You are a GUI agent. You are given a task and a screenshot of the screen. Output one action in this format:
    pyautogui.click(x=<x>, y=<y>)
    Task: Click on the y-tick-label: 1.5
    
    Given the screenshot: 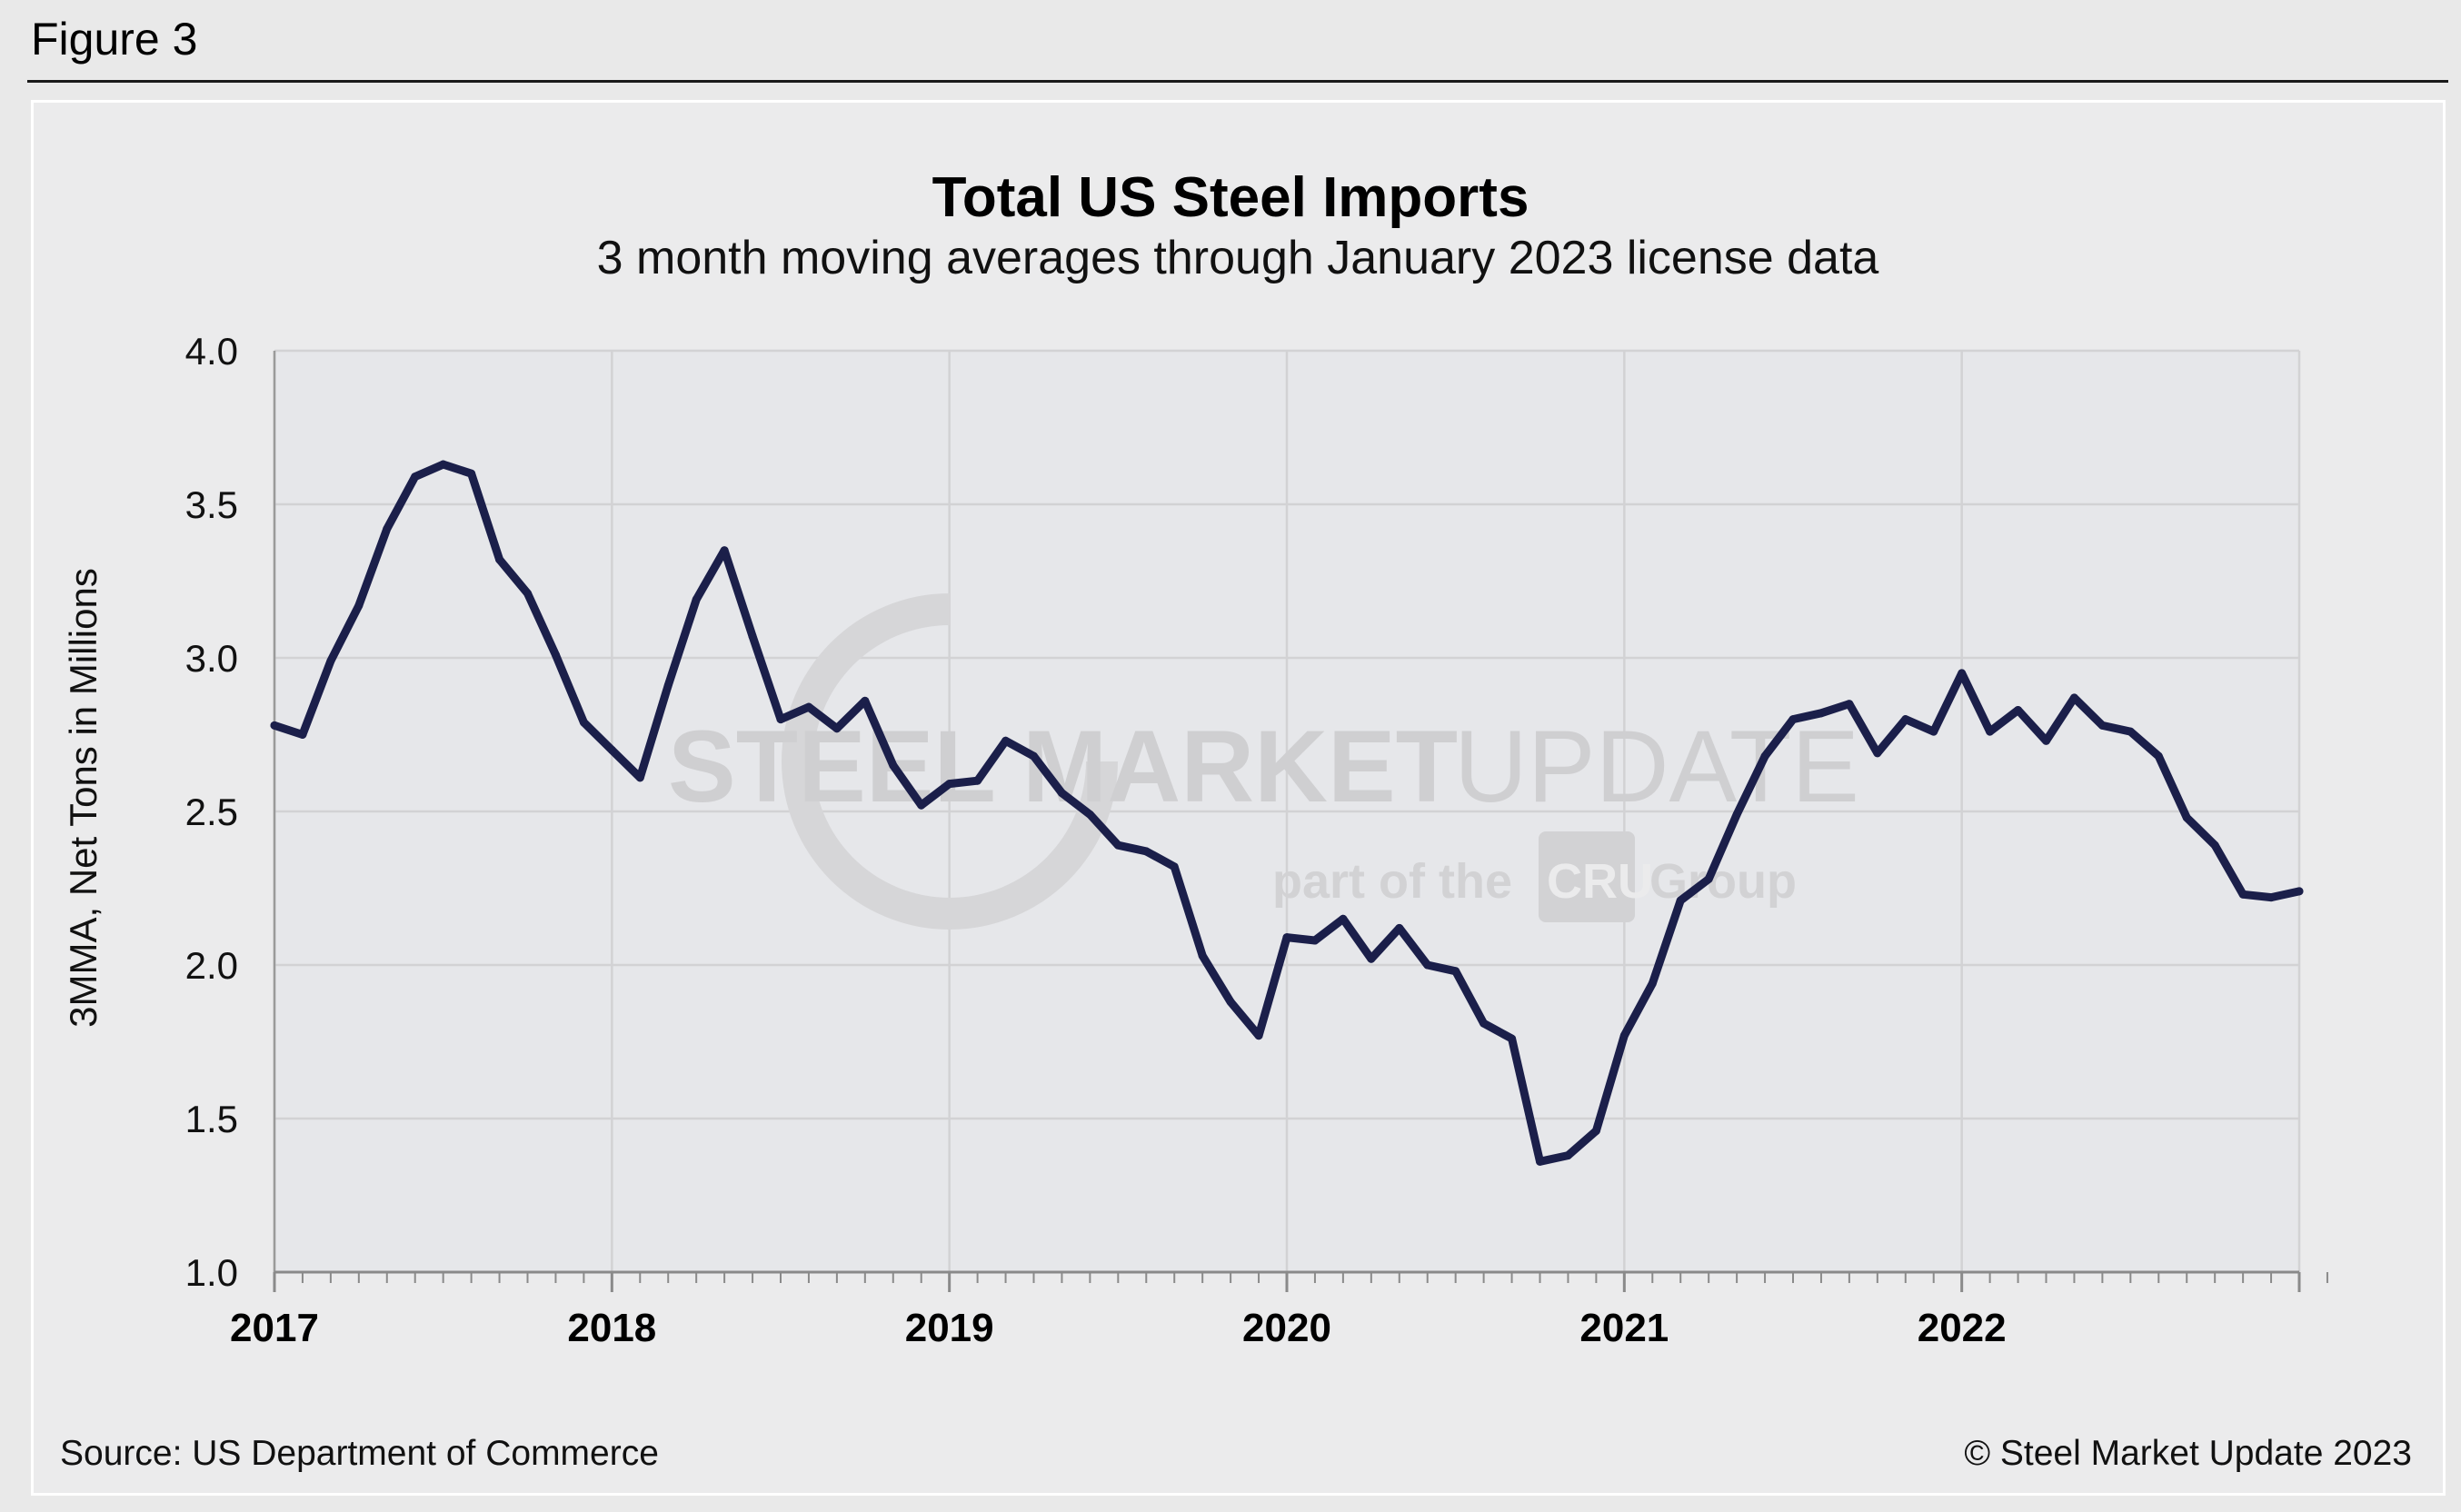 What is the action you would take?
    pyautogui.click(x=211, y=1119)
    